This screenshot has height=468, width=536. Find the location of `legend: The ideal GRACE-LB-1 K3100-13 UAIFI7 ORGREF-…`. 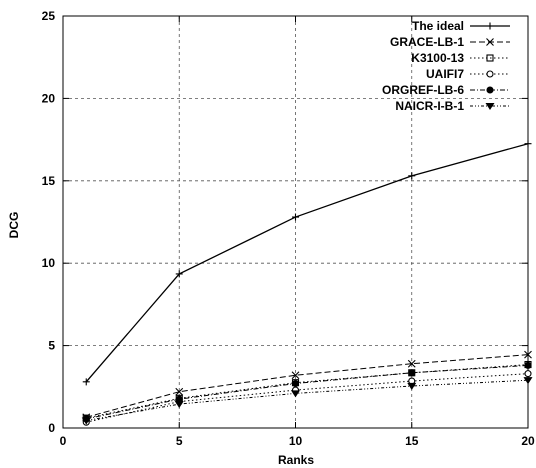

legend: The ideal GRACE-LB-1 K3100-13 UAIFI7 ORGREF-… is located at coordinates (446, 66).